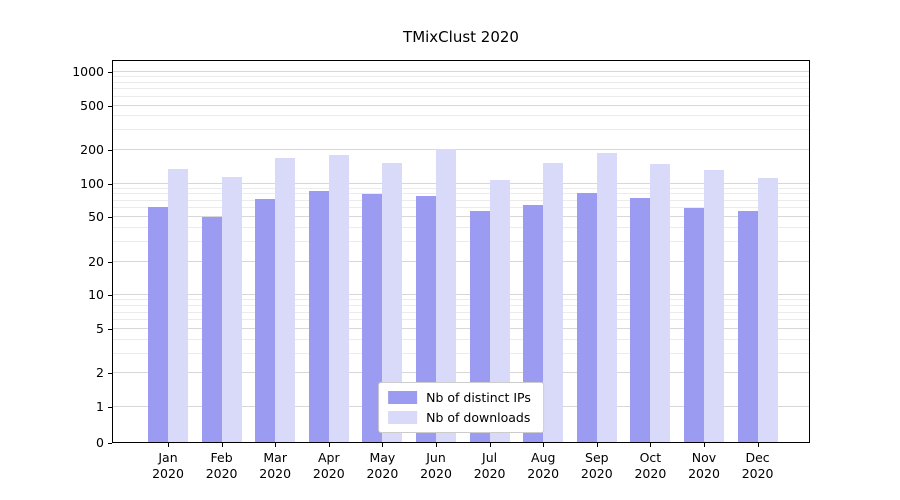 The image size is (900, 500). Describe the element at coordinates (231, 309) in the screenshot. I see `bar-downloads-feb` at that location.